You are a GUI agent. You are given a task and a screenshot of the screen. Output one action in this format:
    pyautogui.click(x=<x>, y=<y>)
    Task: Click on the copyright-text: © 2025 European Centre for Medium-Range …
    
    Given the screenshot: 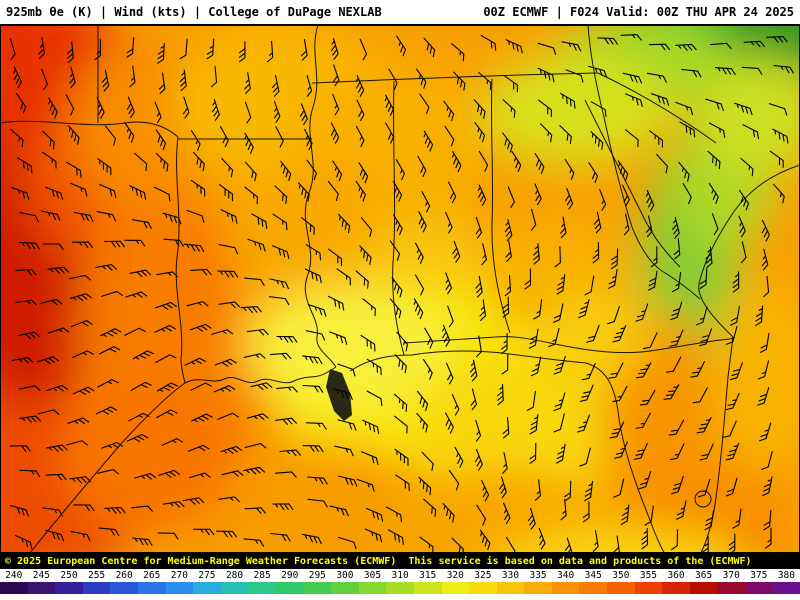 What is the action you would take?
    pyautogui.click(x=378, y=561)
    